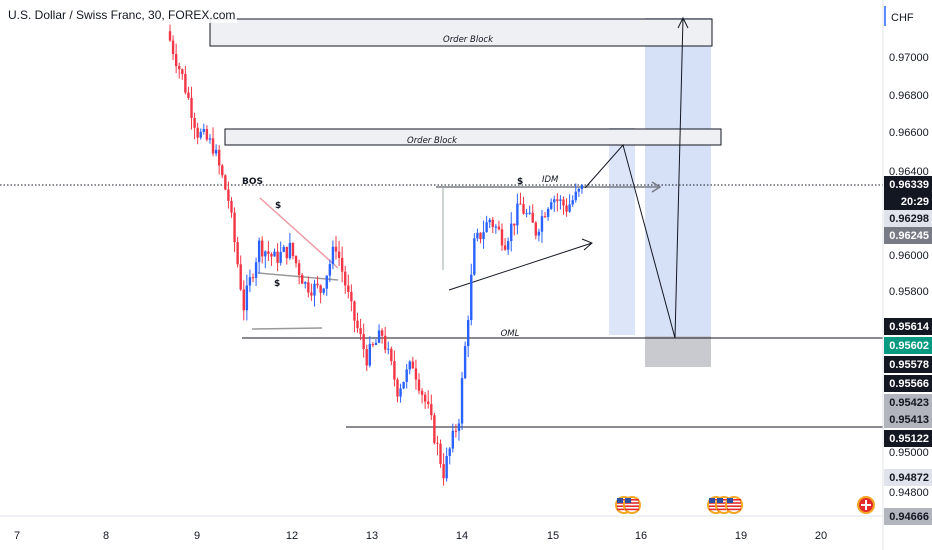 This screenshot has width=932, height=550. Describe the element at coordinates (622, 231) in the screenshot. I see `projection-zone-small` at that location.